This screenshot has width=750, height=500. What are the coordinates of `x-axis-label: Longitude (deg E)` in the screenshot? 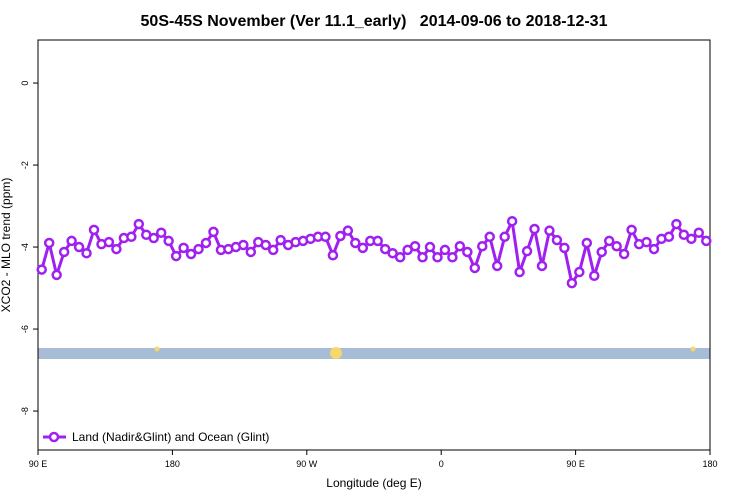 It's located at (373, 483).